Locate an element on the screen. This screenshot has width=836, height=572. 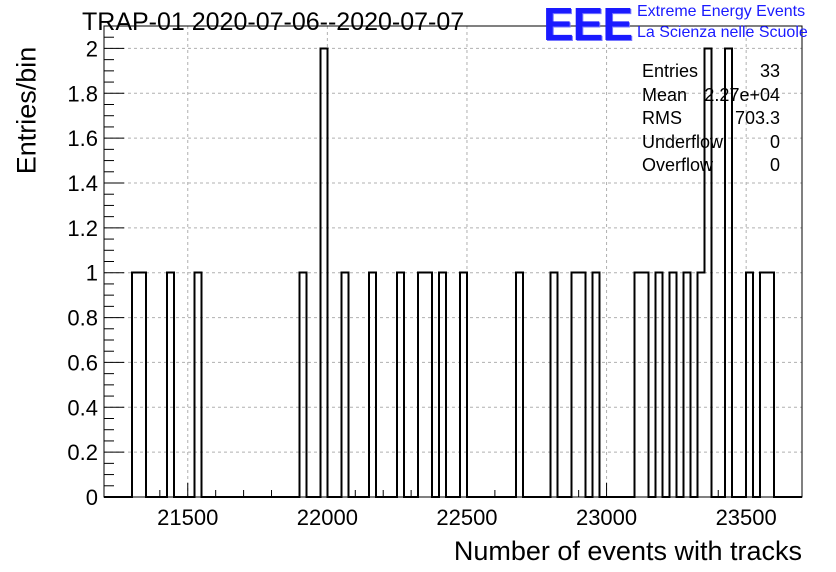
y-tick-label: 1.2 is located at coordinates (82, 228).